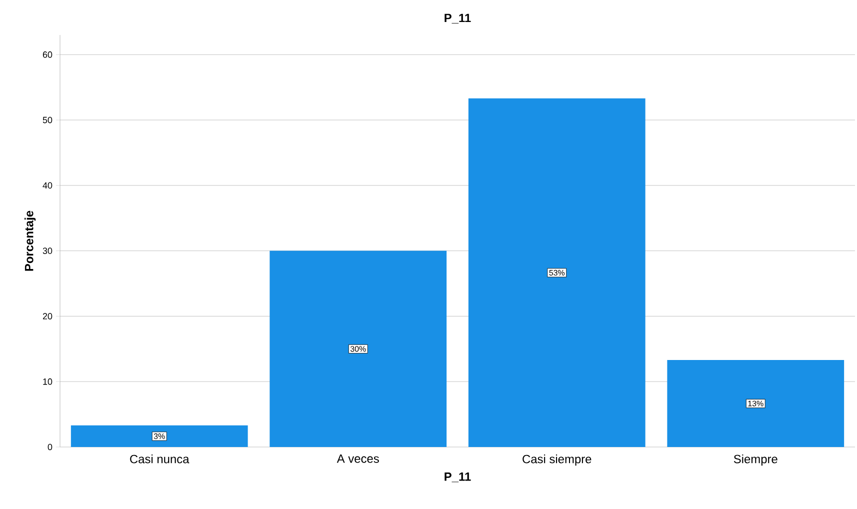 Image resolution: width=857 pixels, height=509 pixels. Describe the element at coordinates (47, 54) in the screenshot. I see `y-tick-label: 60` at that location.